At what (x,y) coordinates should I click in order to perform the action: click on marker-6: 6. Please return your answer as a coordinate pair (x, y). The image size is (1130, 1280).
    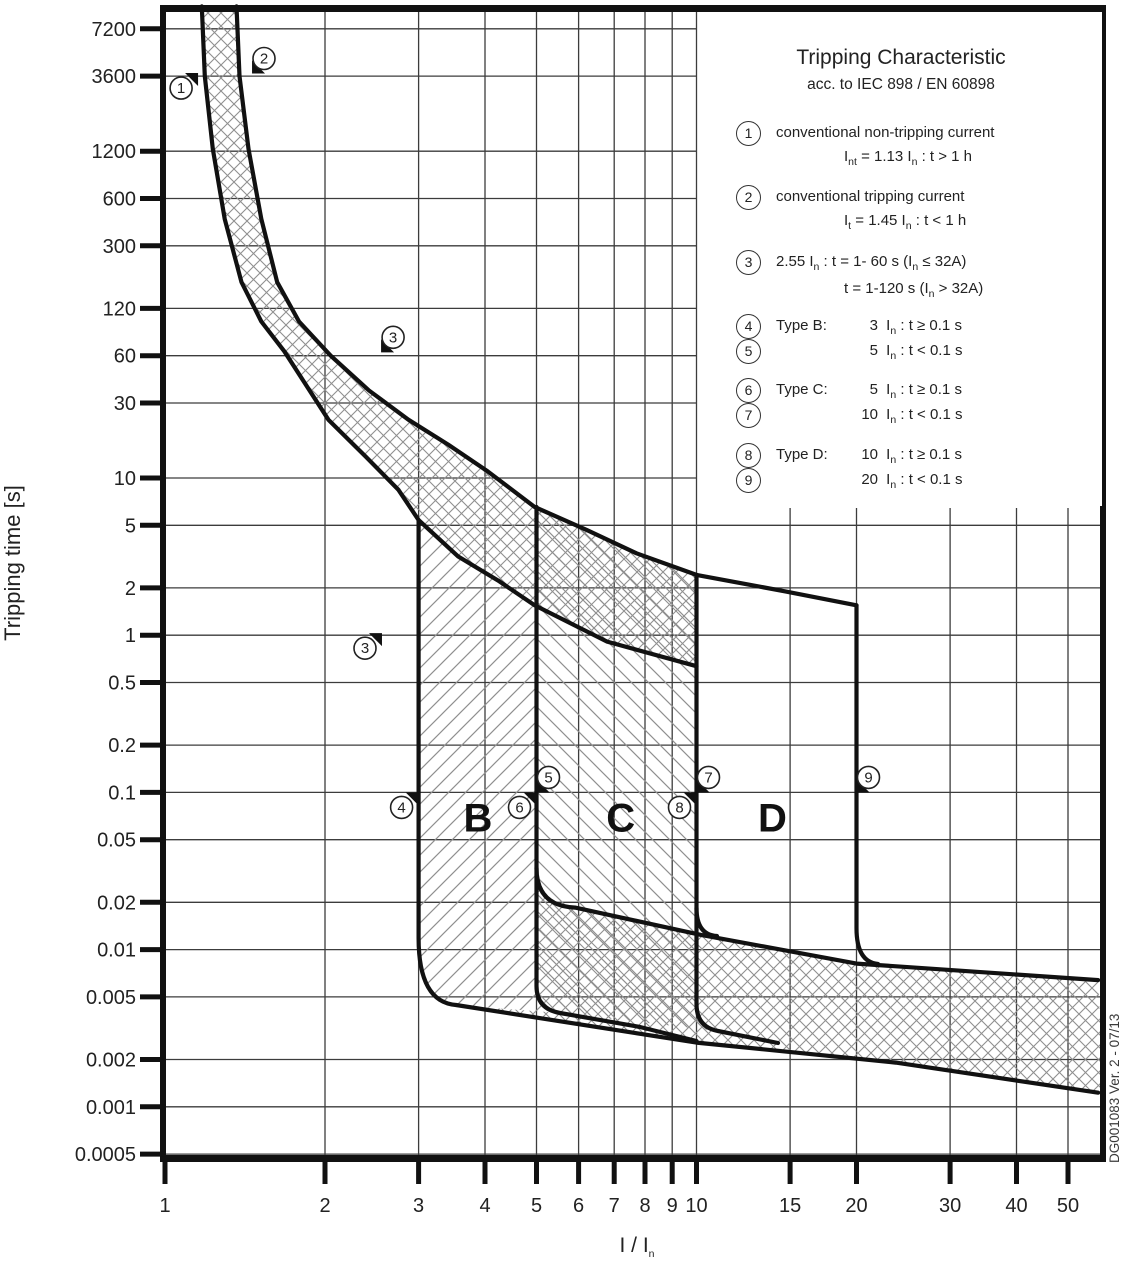
    Looking at the image, I should click on (522, 806).